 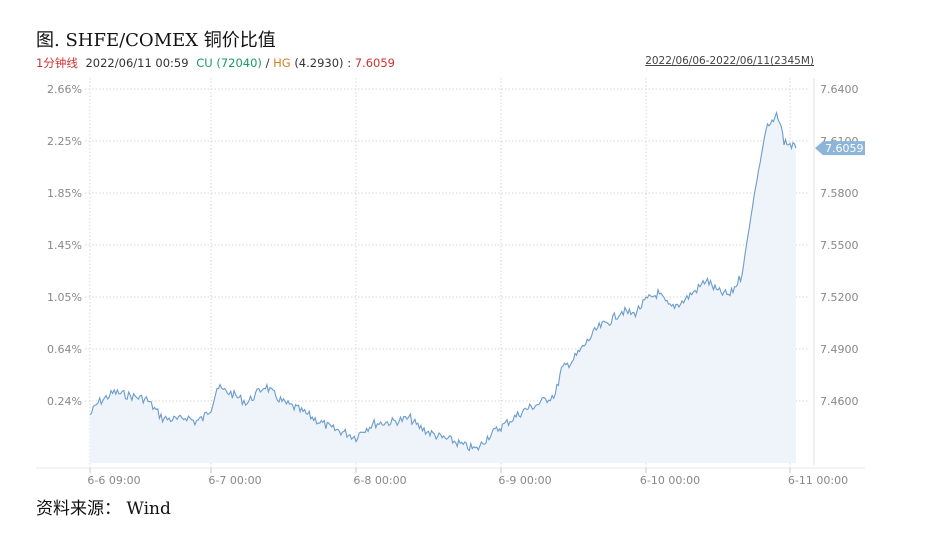 What do you see at coordinates (64, 297) in the screenshot?
I see `left-tick-label: 1.05%` at bounding box center [64, 297].